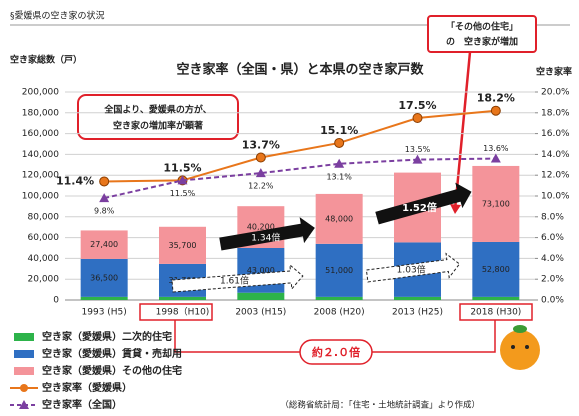  What do you see at coordinates (418, 149) in the screenshot?
I see `line-value-label: 13.5%` at bounding box center [418, 149].